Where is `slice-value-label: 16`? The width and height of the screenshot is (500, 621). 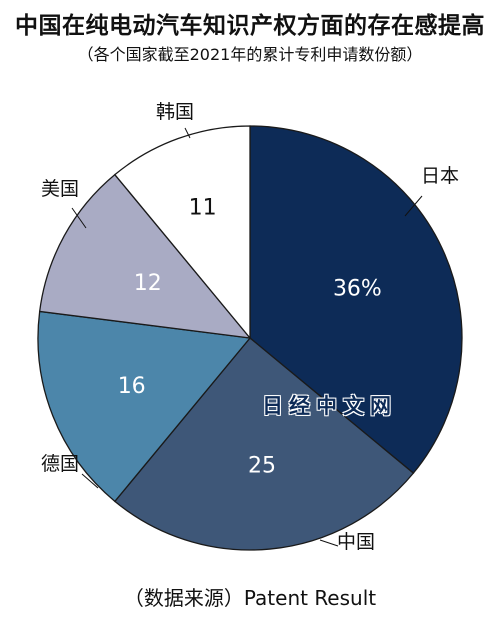 slice-value-label: 16 is located at coordinates (132, 386).